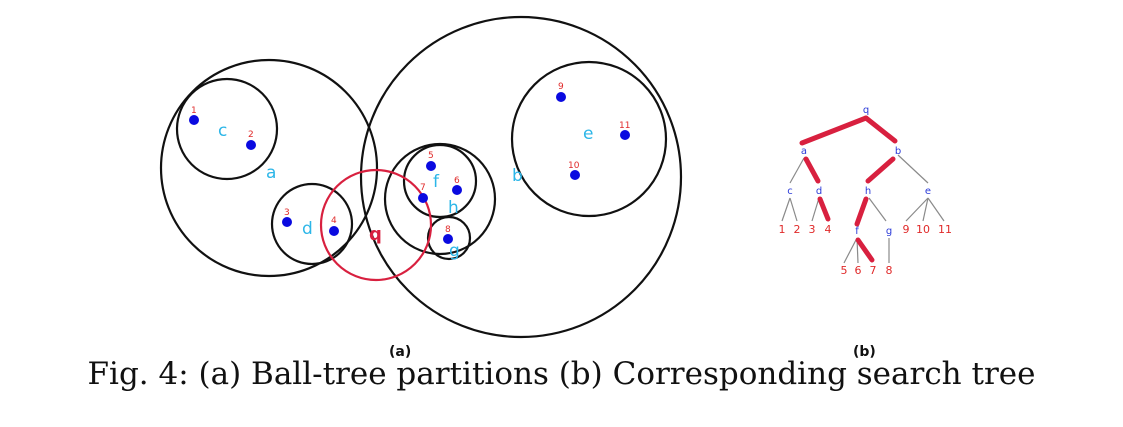  I want to click on ball-label-e: e, so click(588, 134).